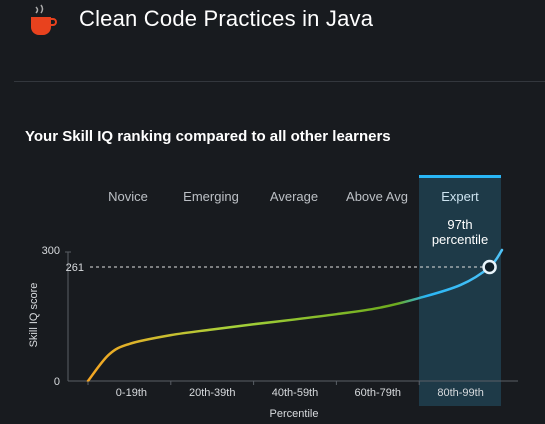  I want to click on y-tick-label: 0, so click(57, 382).